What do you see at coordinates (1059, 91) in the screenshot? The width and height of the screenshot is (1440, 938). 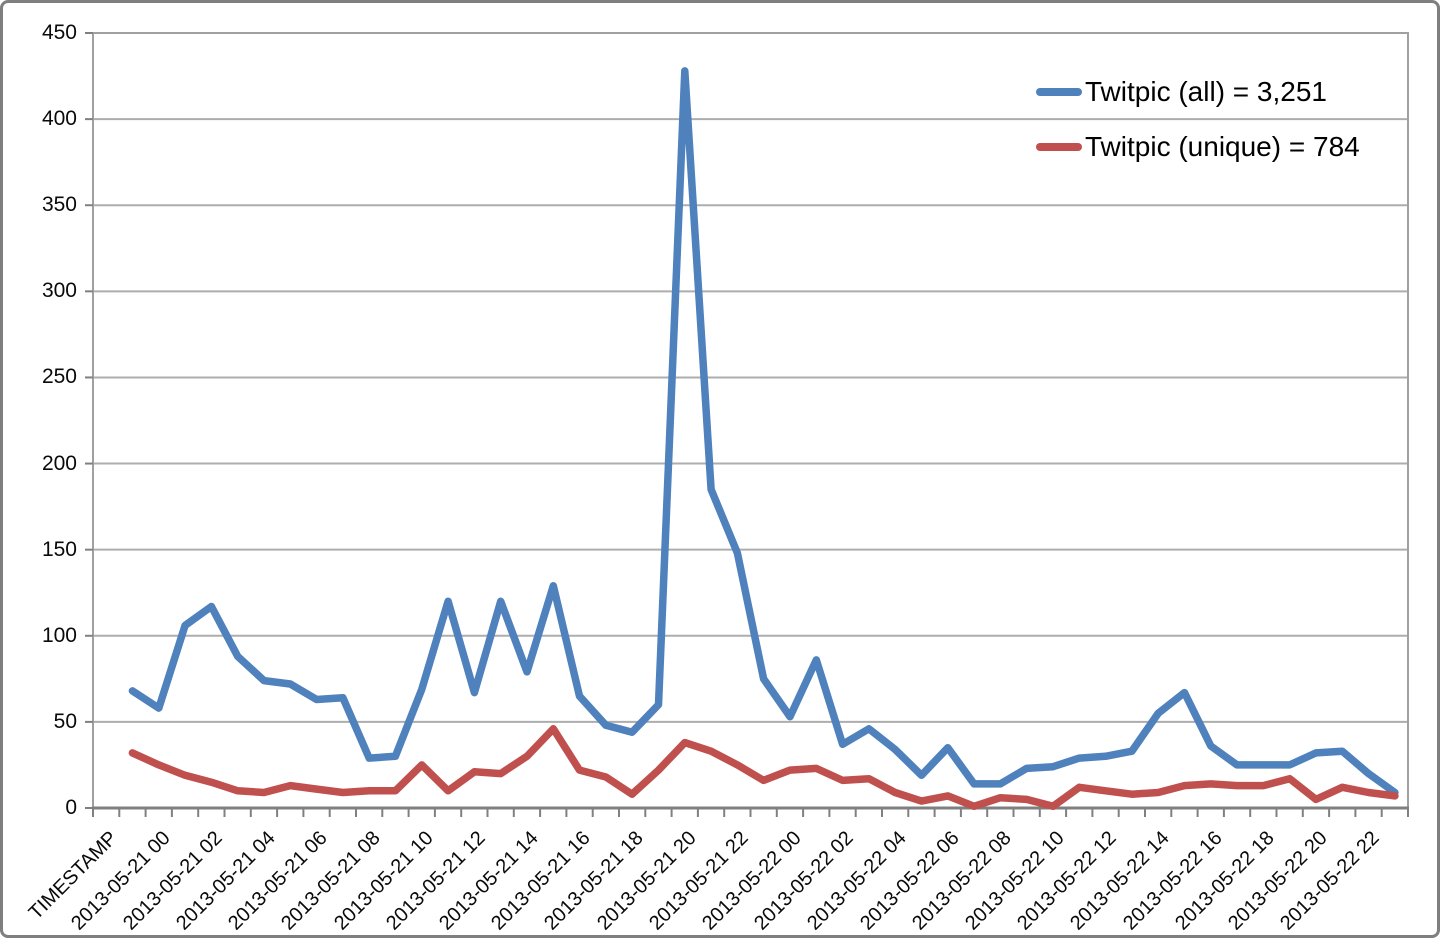 I see `legend-line-sample-blue-icon` at bounding box center [1059, 91].